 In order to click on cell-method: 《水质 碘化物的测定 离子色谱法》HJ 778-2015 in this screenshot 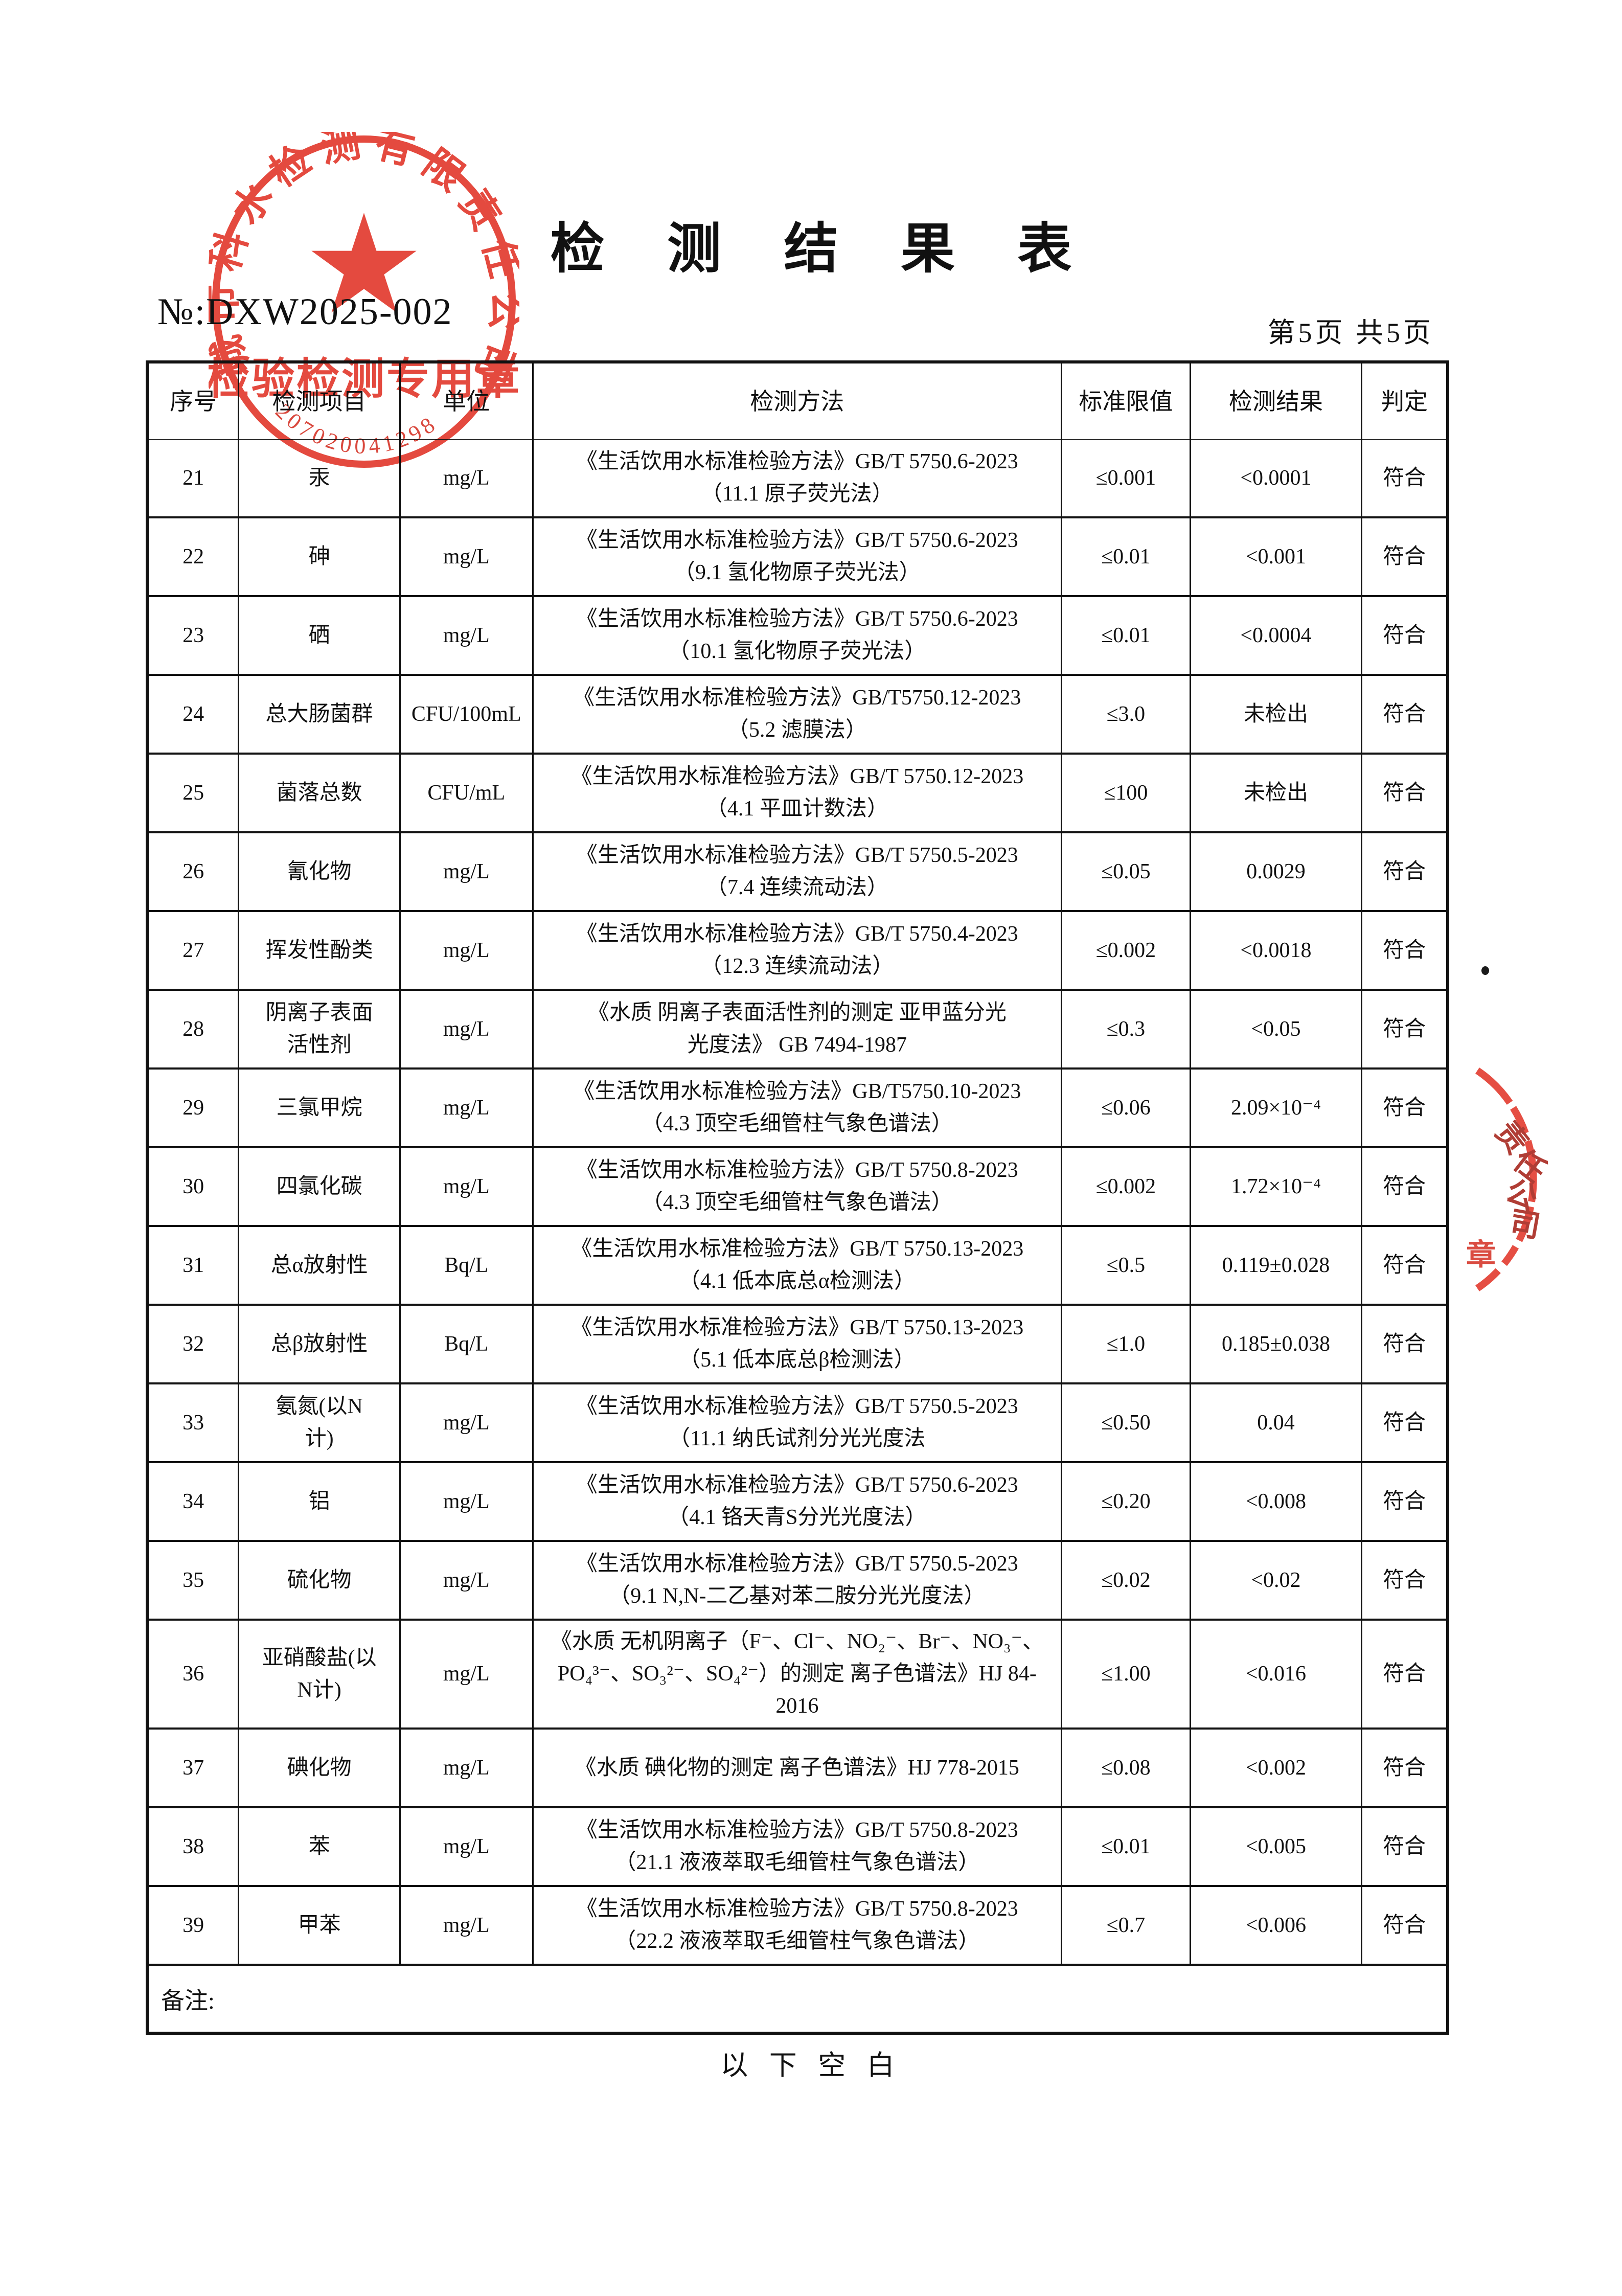, I will do `click(796, 1768)`.